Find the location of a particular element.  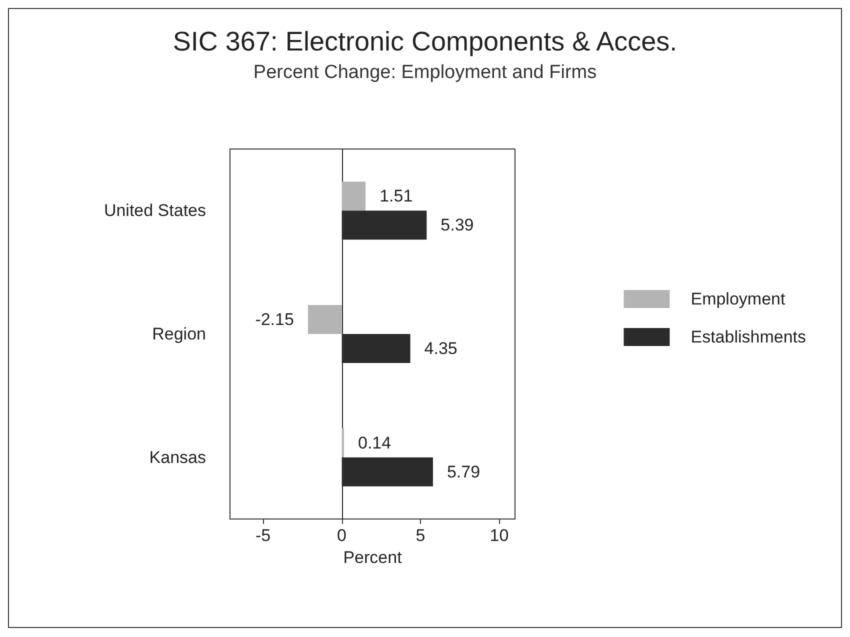

data-label: 1.51 is located at coordinates (396, 196).